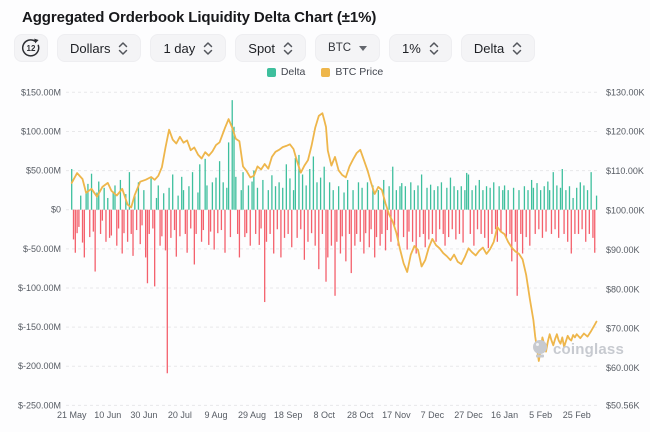  What do you see at coordinates (360, 415) in the screenshot?
I see `x-axis-label: 28 Oct` at bounding box center [360, 415].